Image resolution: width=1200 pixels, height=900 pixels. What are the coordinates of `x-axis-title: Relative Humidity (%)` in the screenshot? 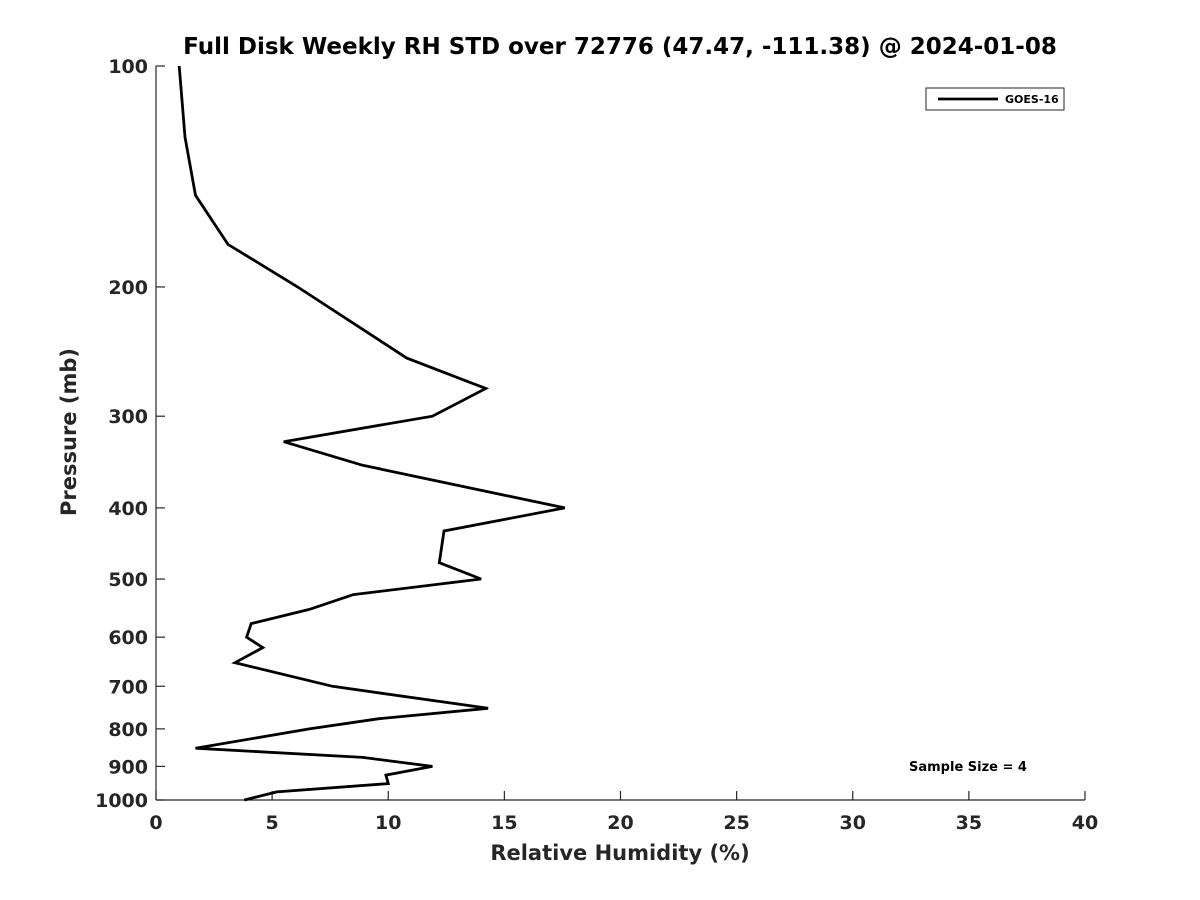 It's located at (619, 853).